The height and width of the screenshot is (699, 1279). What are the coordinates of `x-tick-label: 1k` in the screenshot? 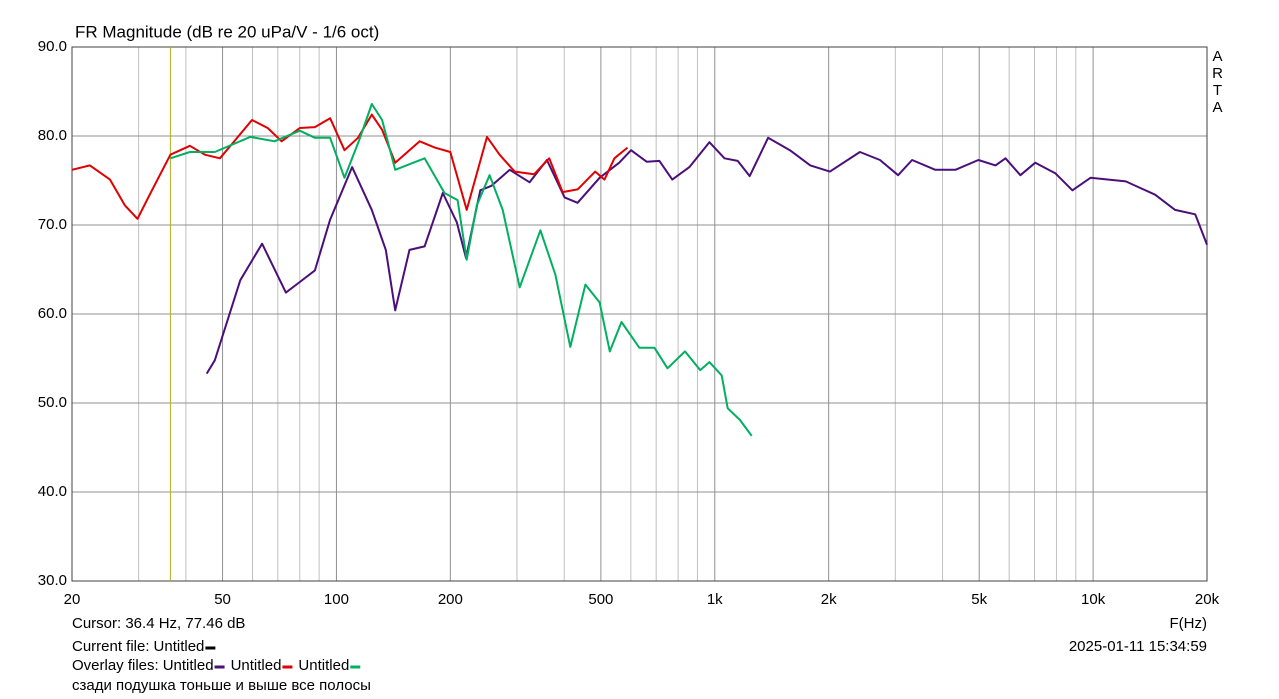 It's located at (715, 599).